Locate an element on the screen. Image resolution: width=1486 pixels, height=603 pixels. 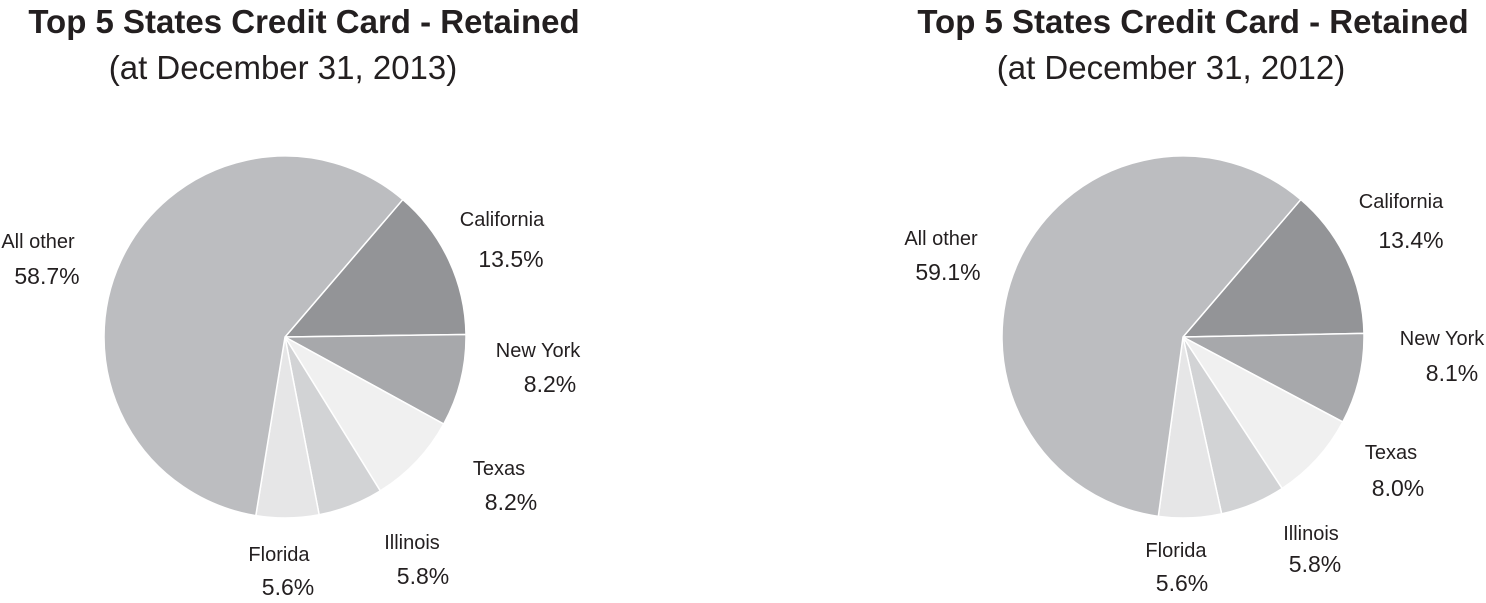
chart-subtitle: (at December 31, 2013) is located at coordinates (283, 67).